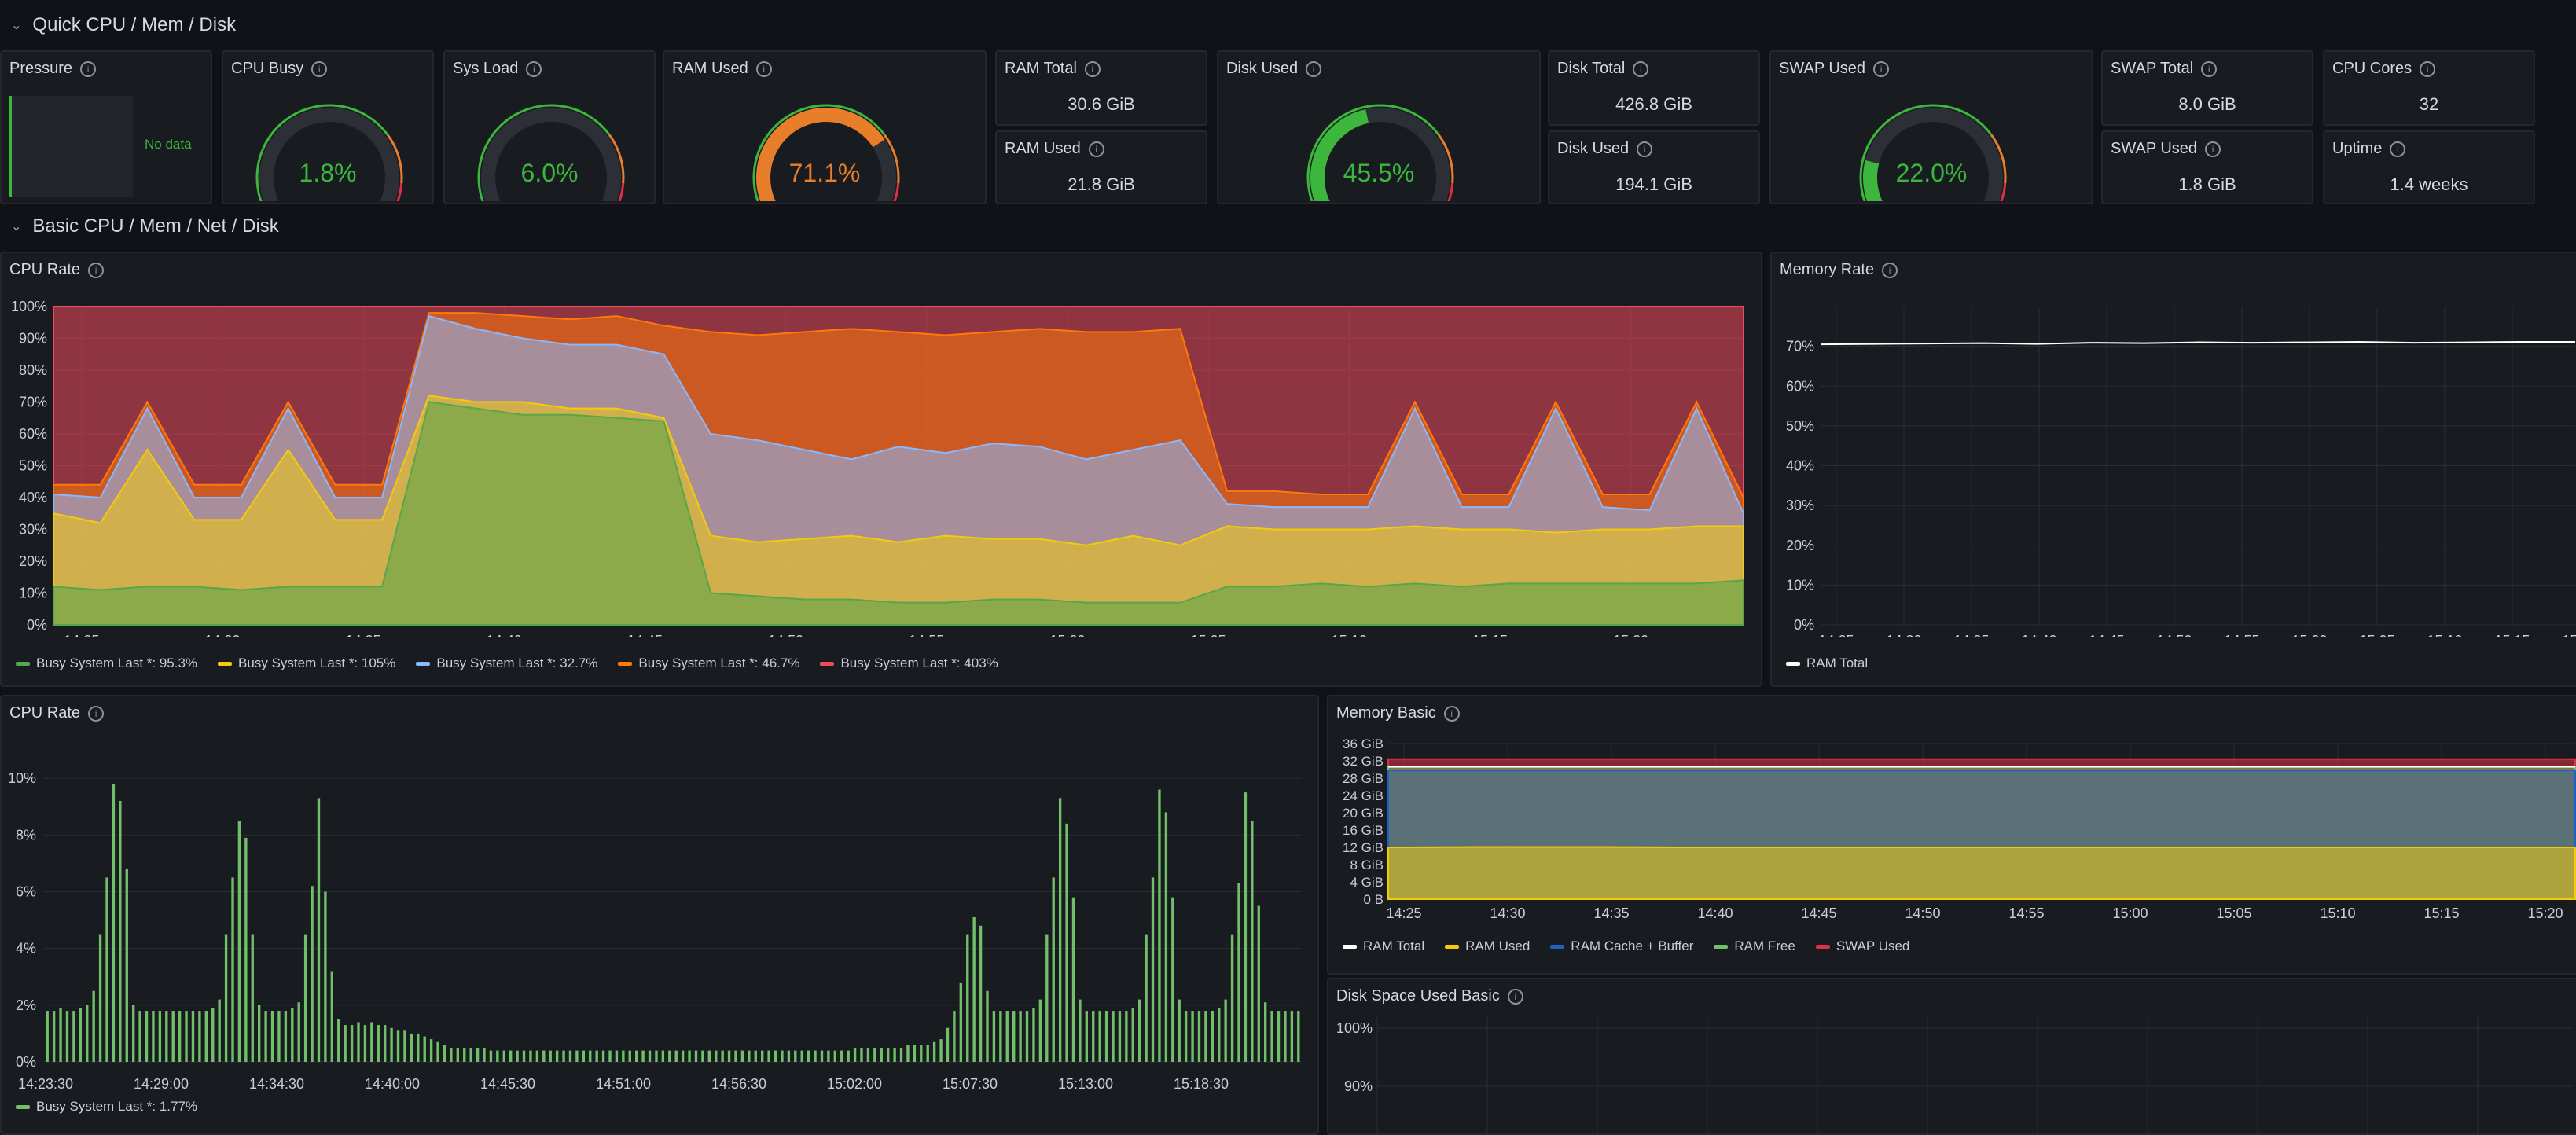  What do you see at coordinates (1951, 1056) in the screenshot?
I see `panel-disk-space-used: Disk Space Used Basic i 100% 90%` at bounding box center [1951, 1056].